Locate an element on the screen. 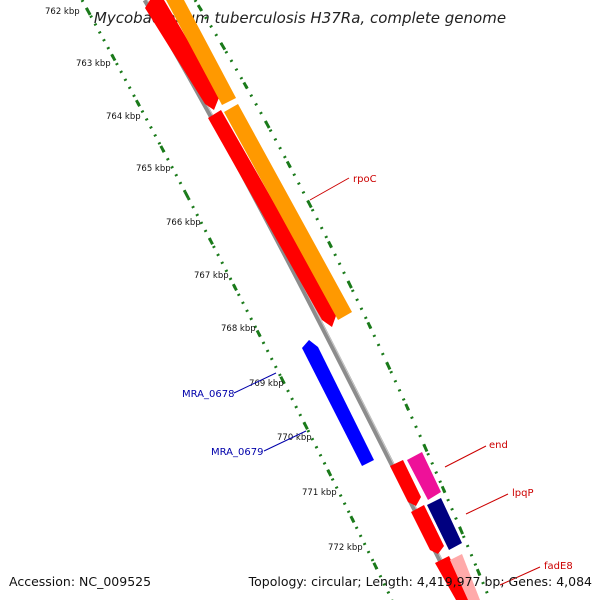 The width and height of the screenshot is (600, 600). gene-arrow-mra0678 is located at coordinates (338, 403).